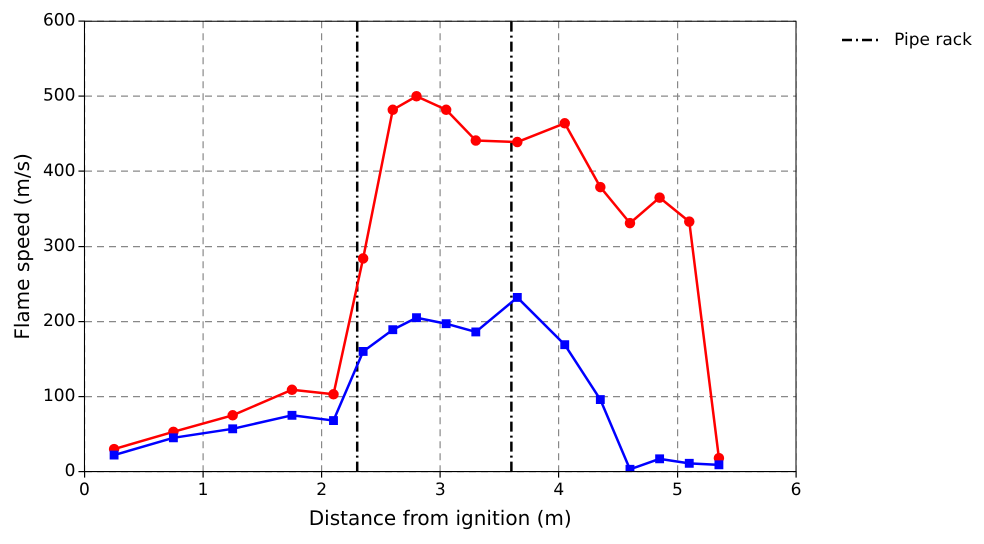 The height and width of the screenshot is (544, 984). I want to click on x-axis-title: Distance from ignition (m), so click(440, 518).